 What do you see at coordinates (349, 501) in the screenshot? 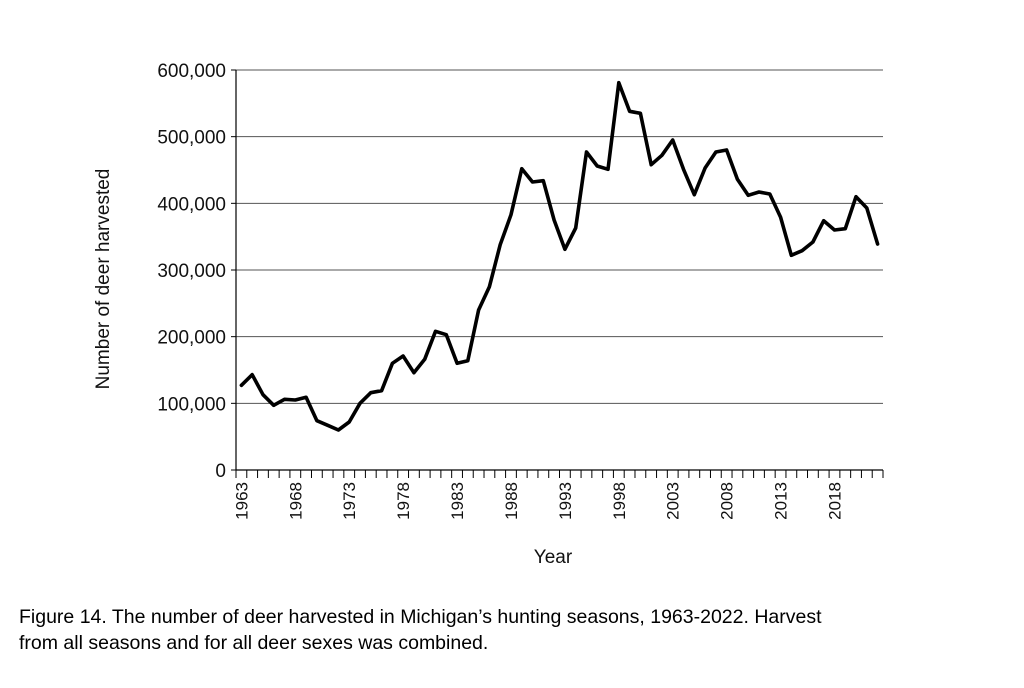
I see `x-tick-label: 1973` at bounding box center [349, 501].